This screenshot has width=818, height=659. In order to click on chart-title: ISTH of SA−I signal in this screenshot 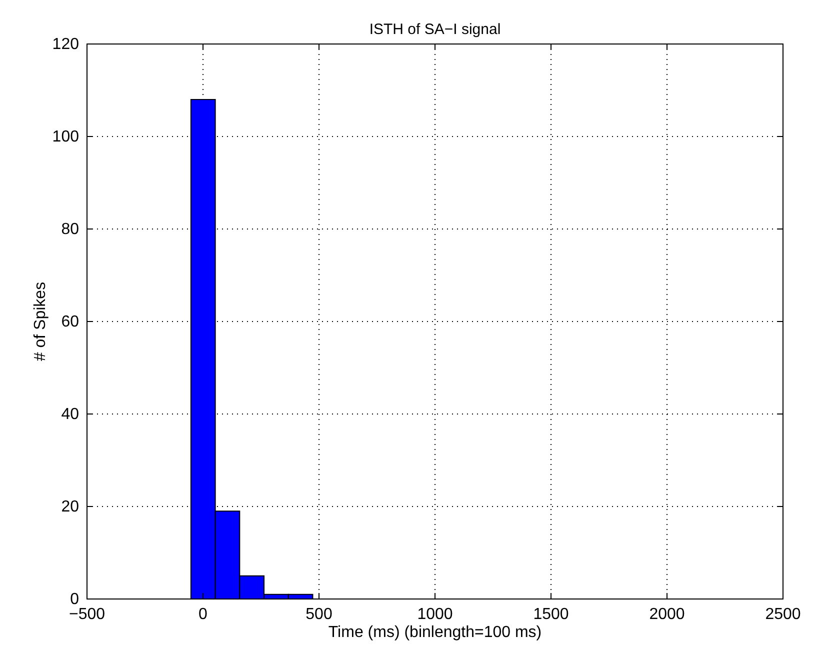, I will do `click(435, 29)`.